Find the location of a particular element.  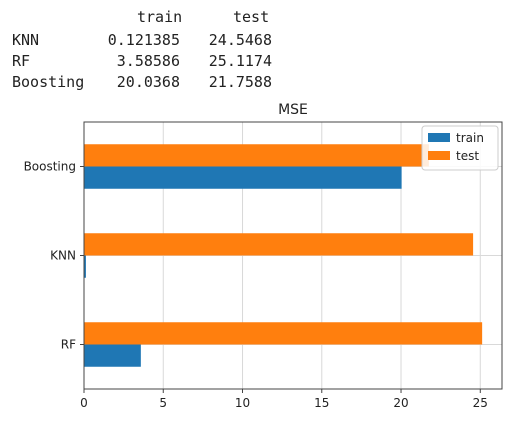

bar-test-boosting is located at coordinates (256, 155).